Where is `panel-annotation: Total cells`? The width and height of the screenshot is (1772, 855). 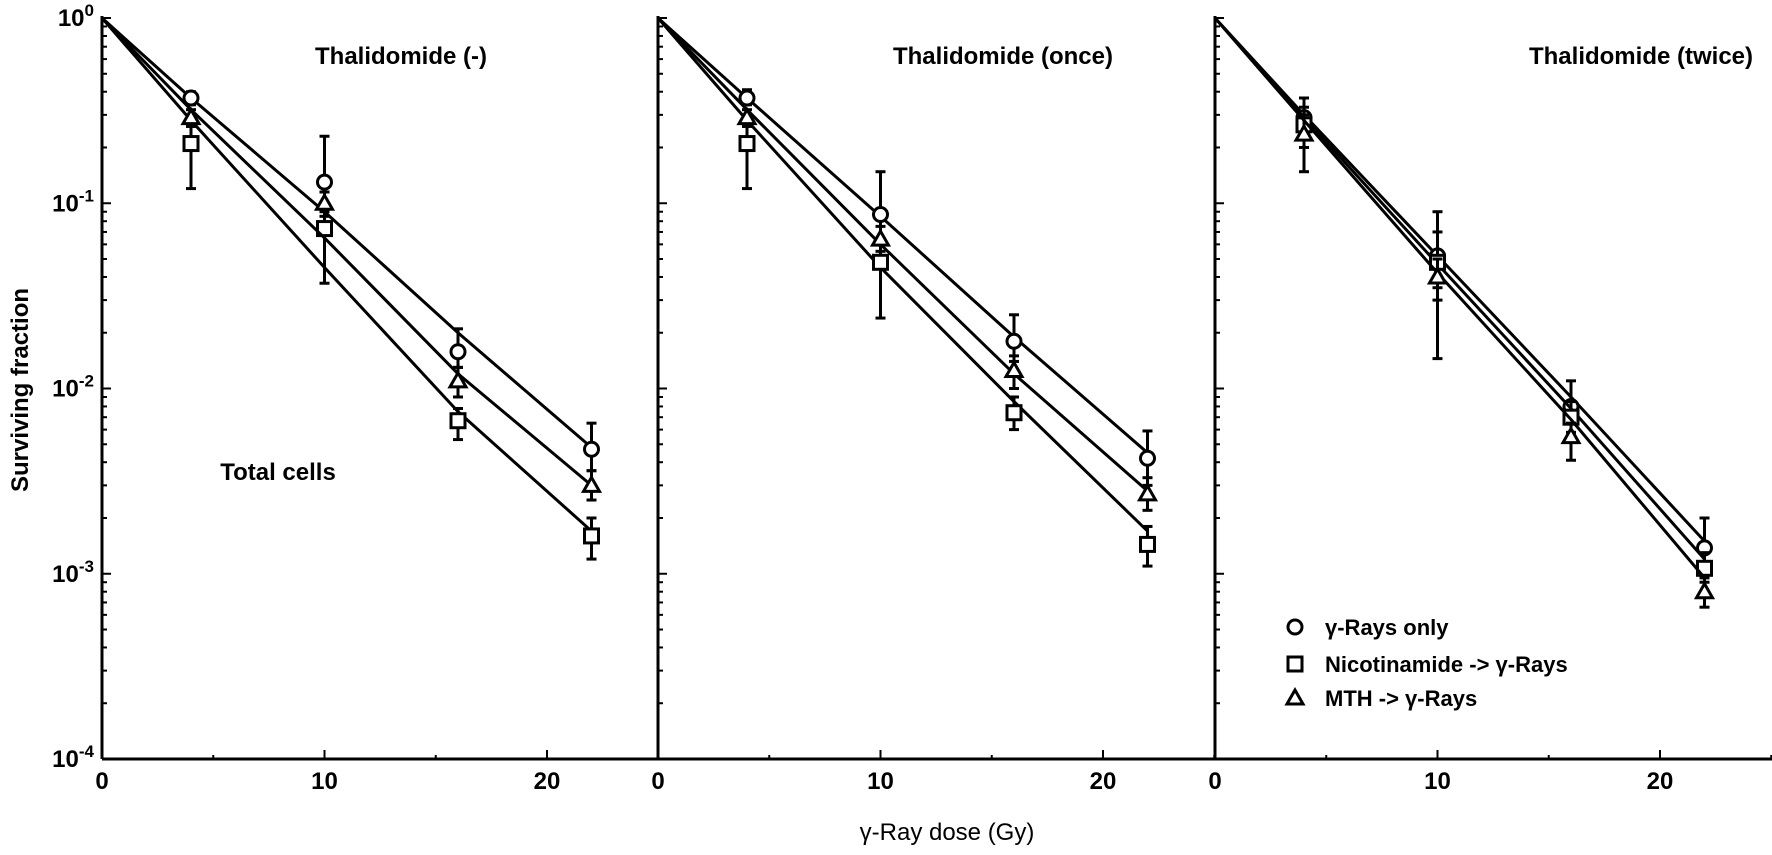
panel-annotation: Total cells is located at coordinates (278, 472).